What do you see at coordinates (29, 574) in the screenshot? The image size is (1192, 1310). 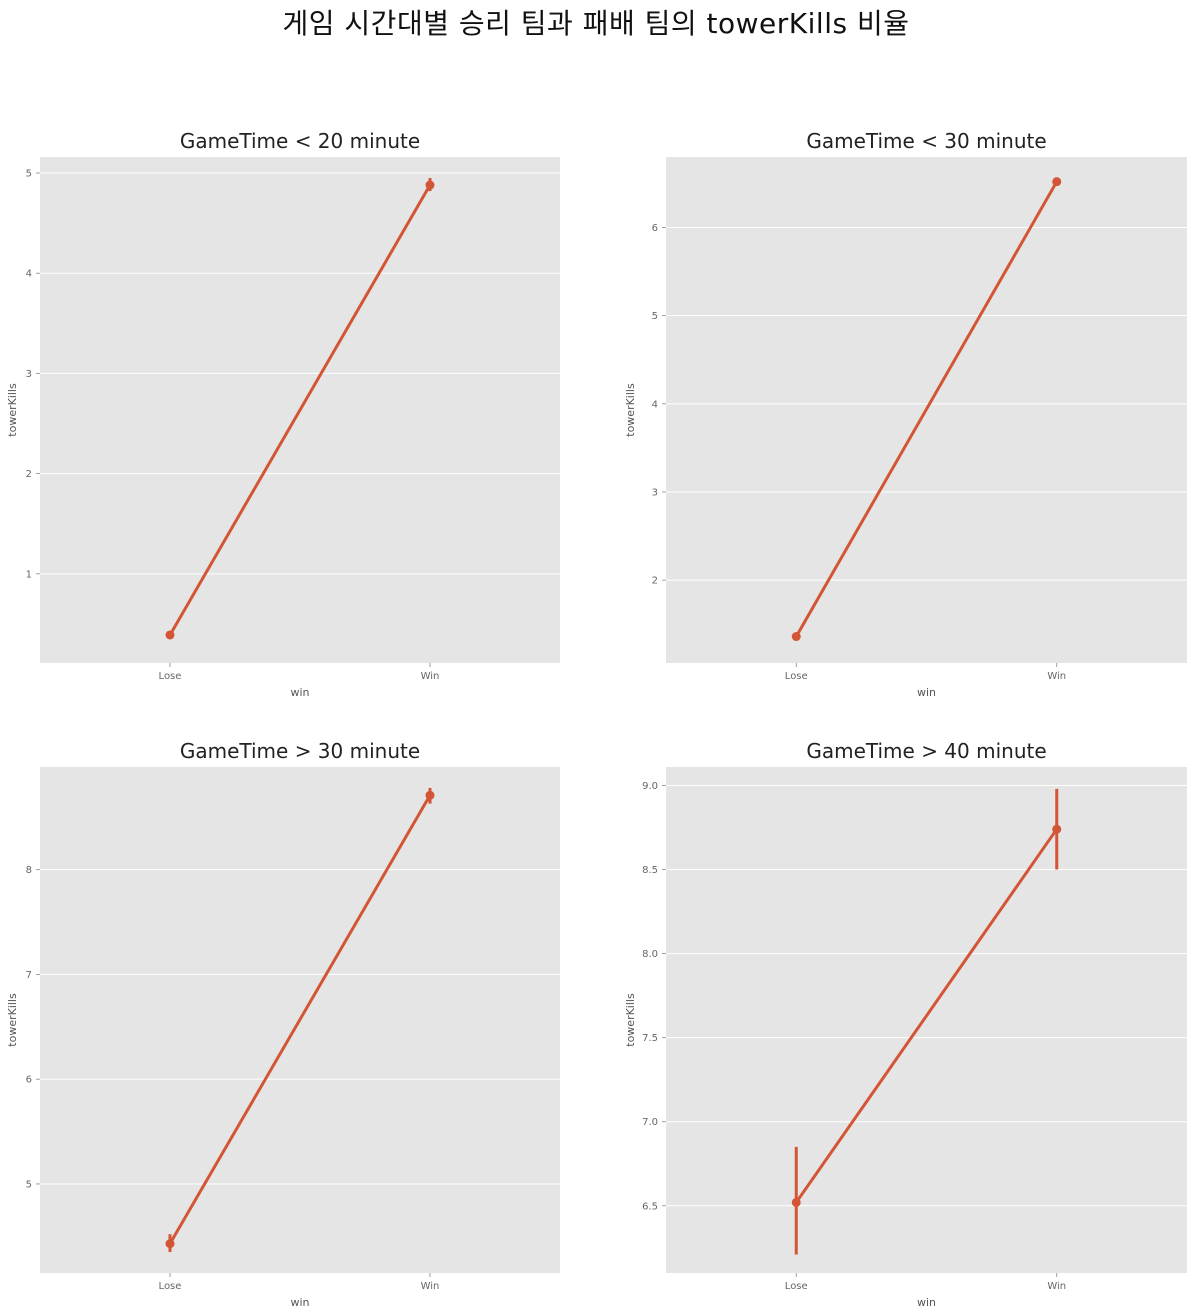 I see `y-tick-label: 1` at bounding box center [29, 574].